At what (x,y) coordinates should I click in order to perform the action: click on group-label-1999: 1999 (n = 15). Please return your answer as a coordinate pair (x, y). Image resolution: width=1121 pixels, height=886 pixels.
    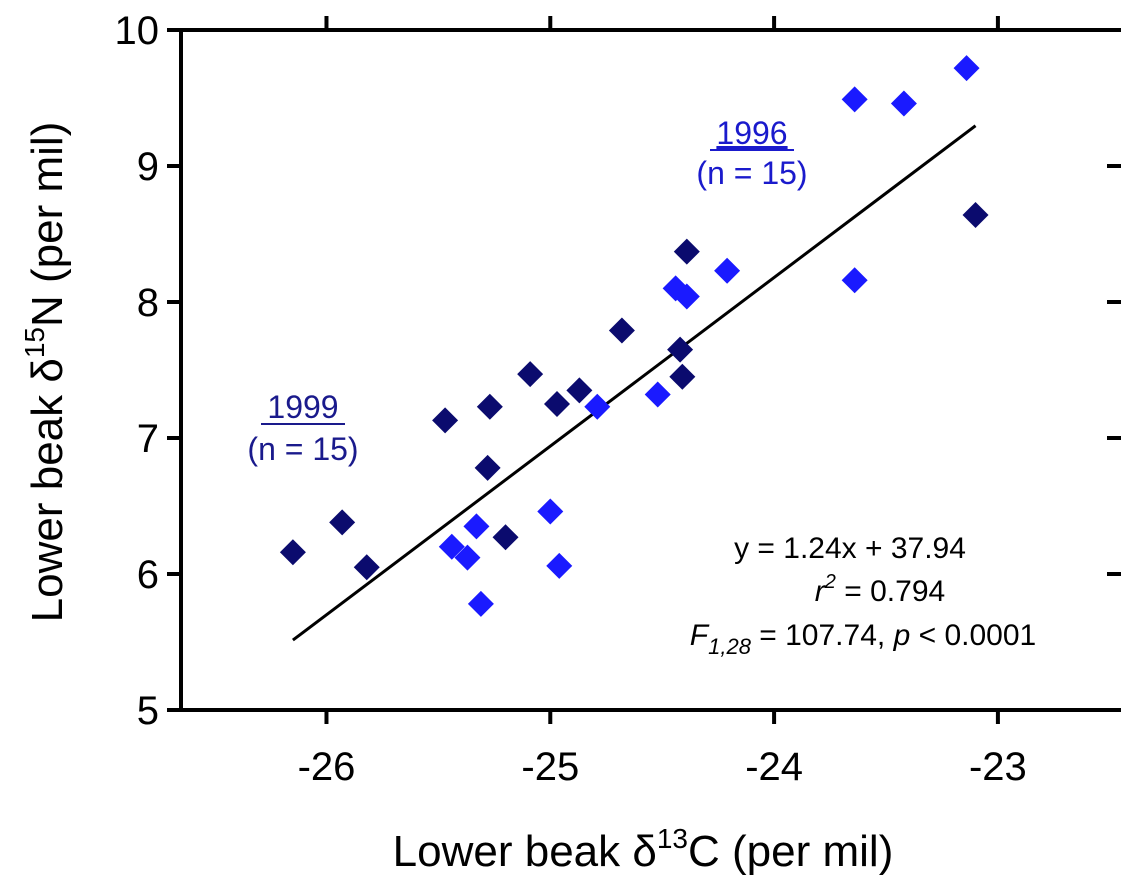
    Looking at the image, I should click on (302, 428).